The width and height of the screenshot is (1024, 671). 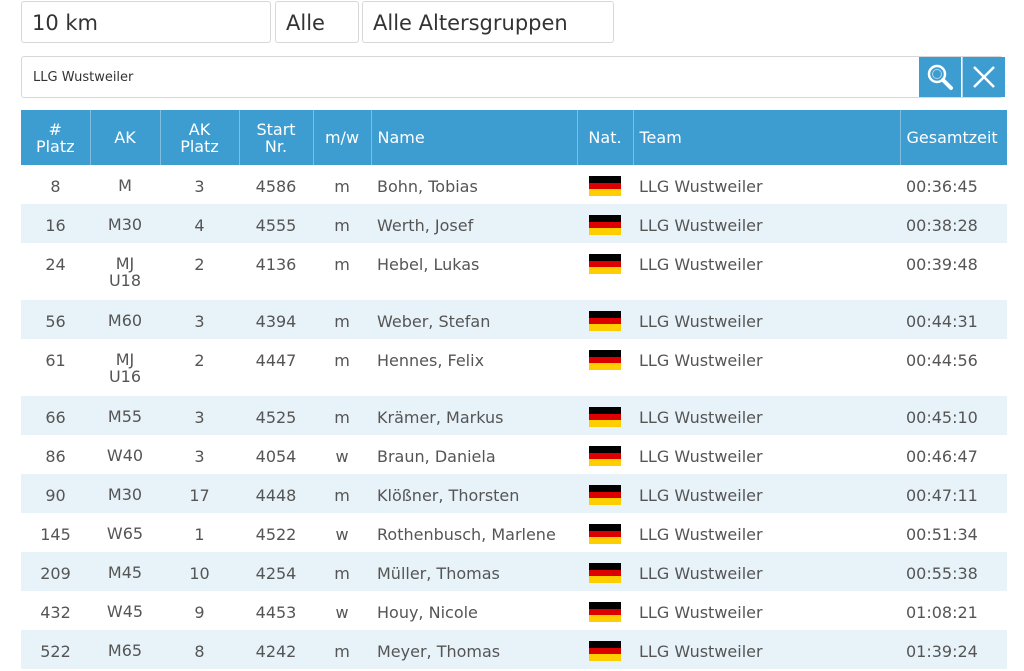 I want to click on cell-gesamtzeit: 00:45:10, so click(x=942, y=417).